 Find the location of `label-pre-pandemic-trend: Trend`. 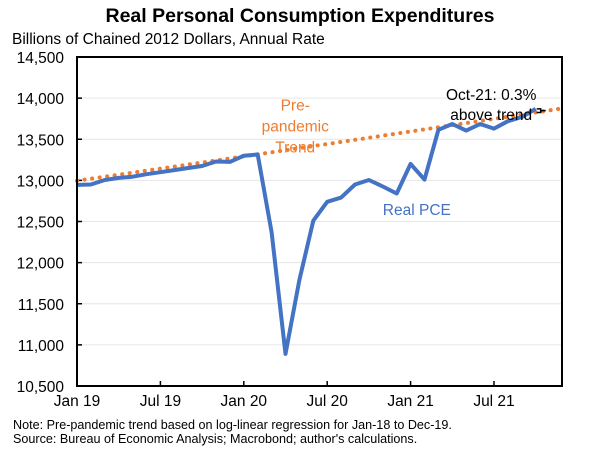

label-pre-pandemic-trend: Trend is located at coordinates (295, 147).